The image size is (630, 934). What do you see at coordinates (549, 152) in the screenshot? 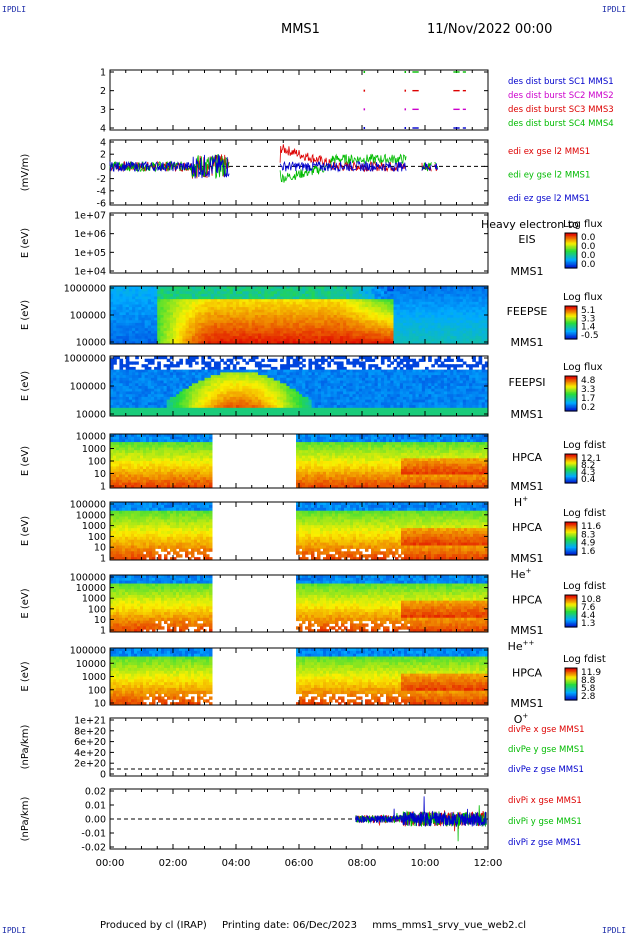
I see `legend-entry: edi ex gse l2 MMS1` at bounding box center [549, 152].